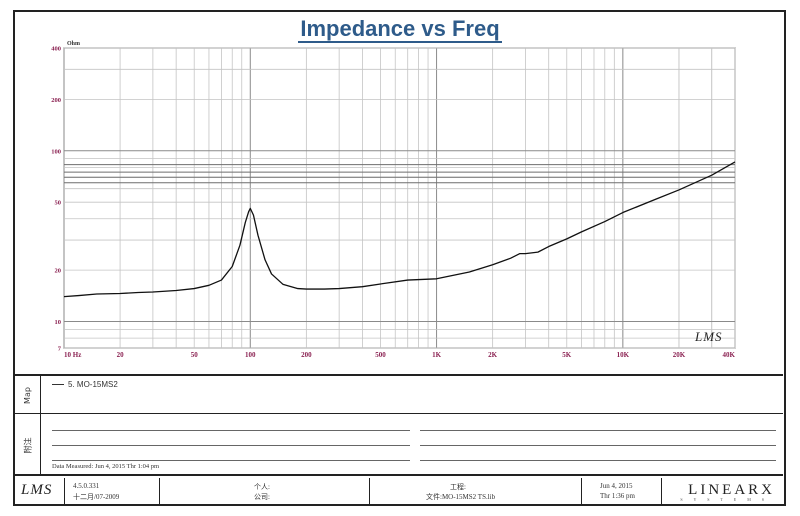 This screenshot has height=516, width=800. Describe the element at coordinates (58, 271) in the screenshot. I see `y-tick-label: 20` at that location.